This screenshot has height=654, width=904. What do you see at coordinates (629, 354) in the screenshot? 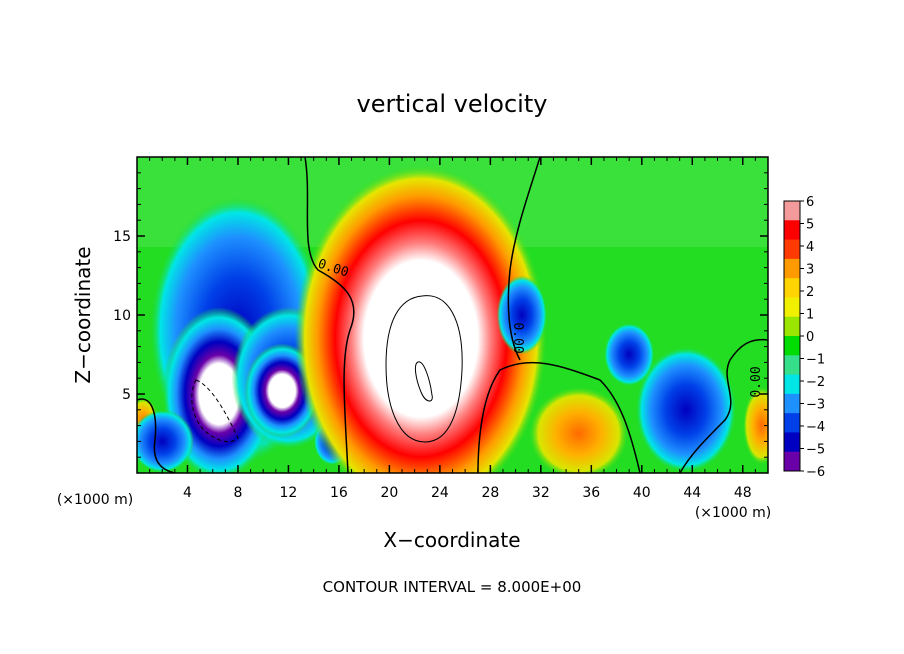
I see `downdraft-weak-east` at bounding box center [629, 354].